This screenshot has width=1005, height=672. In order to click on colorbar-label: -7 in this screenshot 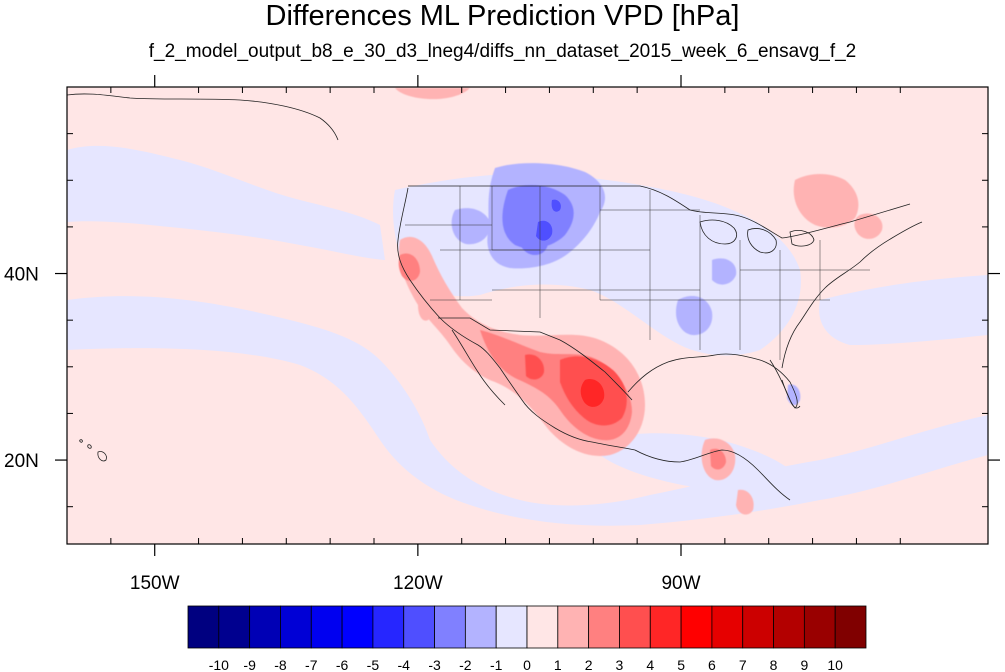, I will do `click(311, 664)`.